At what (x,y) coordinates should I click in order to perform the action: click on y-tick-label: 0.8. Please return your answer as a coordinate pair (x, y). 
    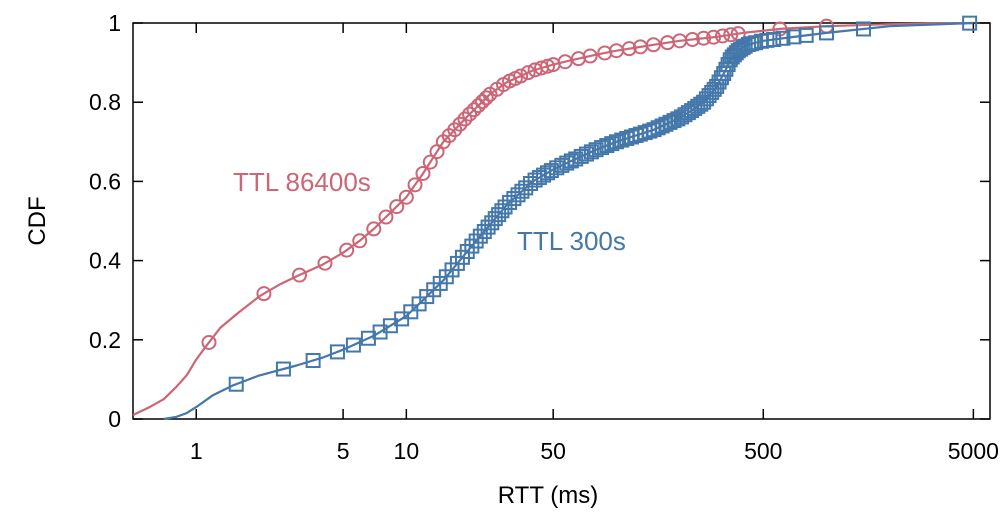
    Looking at the image, I should click on (105, 102).